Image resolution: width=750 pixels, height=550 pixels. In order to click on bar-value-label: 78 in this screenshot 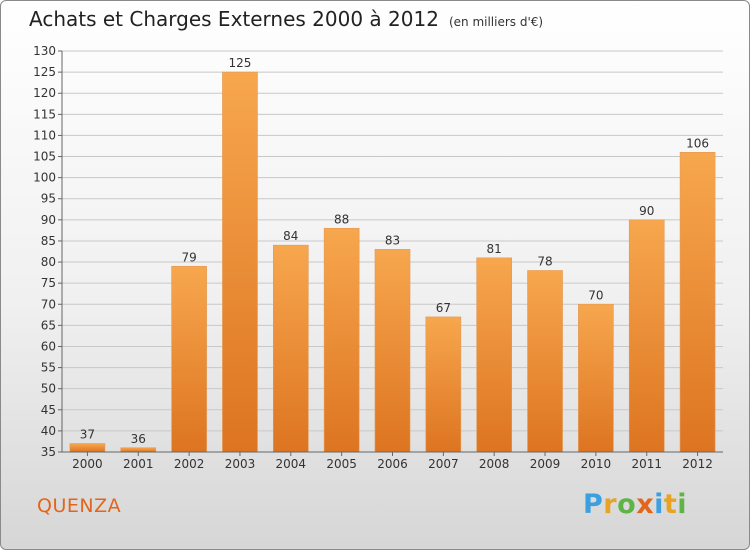, I will do `click(544, 261)`.